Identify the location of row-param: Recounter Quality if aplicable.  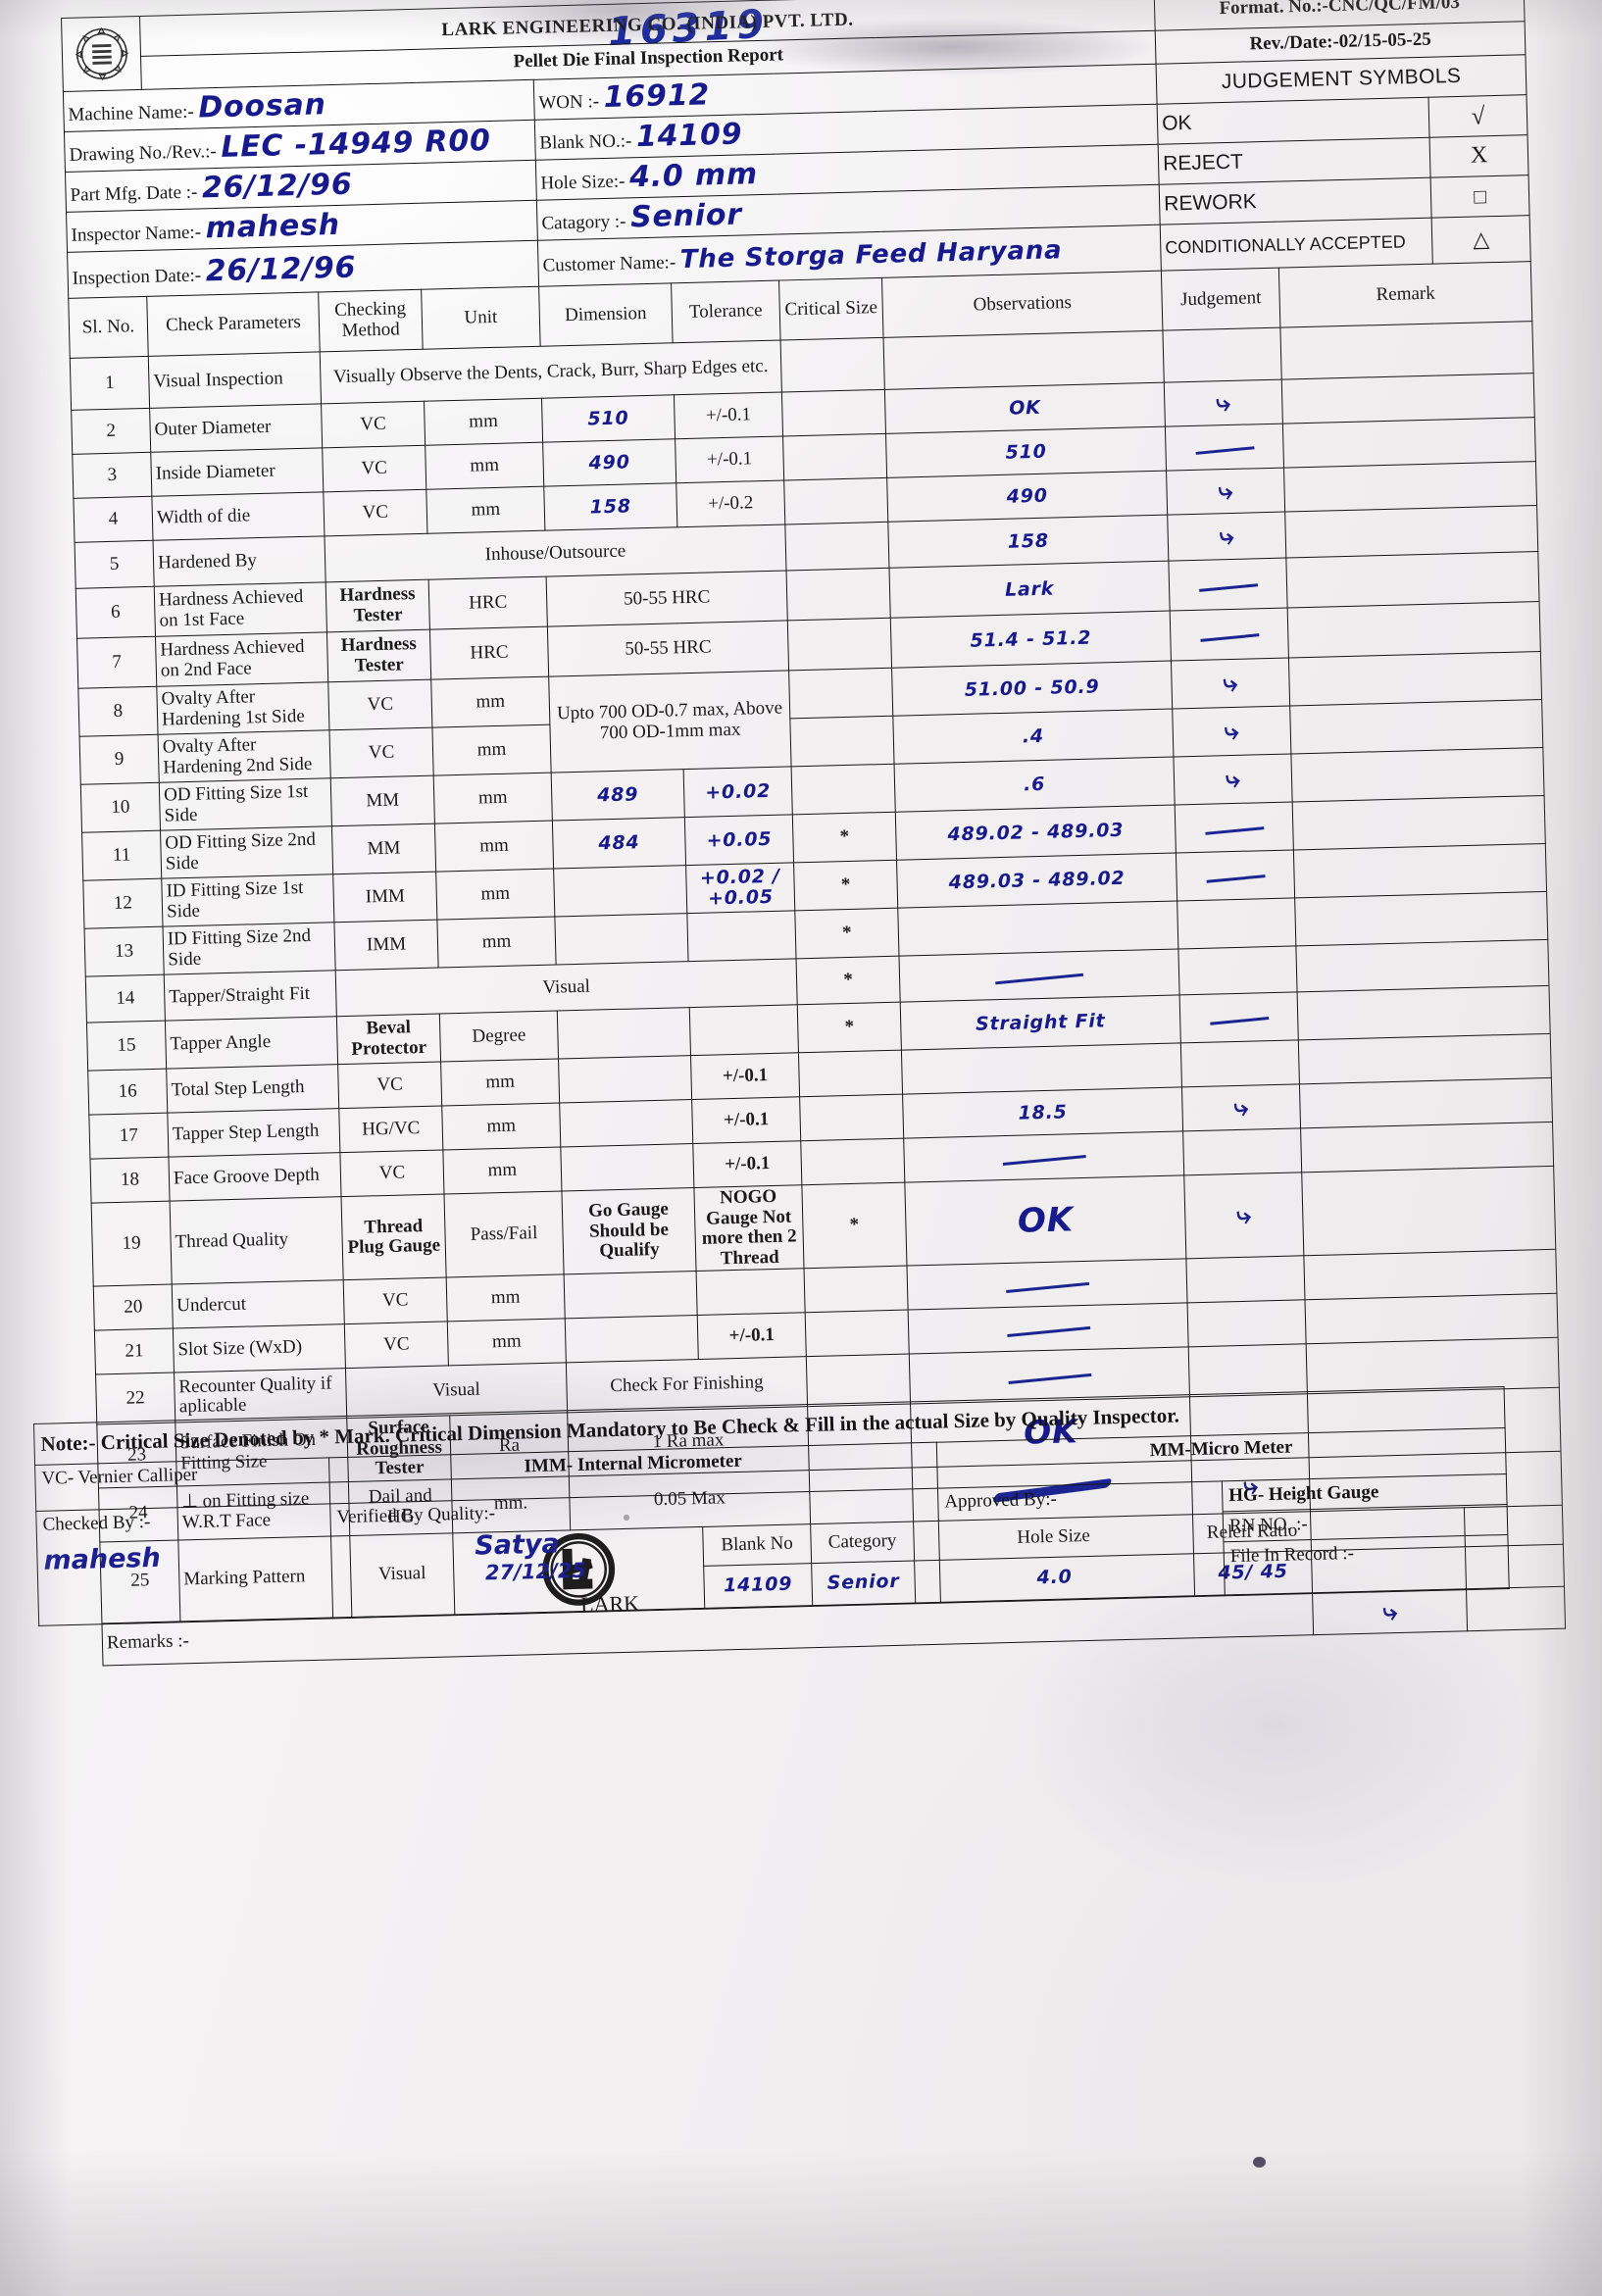
(260, 1395).